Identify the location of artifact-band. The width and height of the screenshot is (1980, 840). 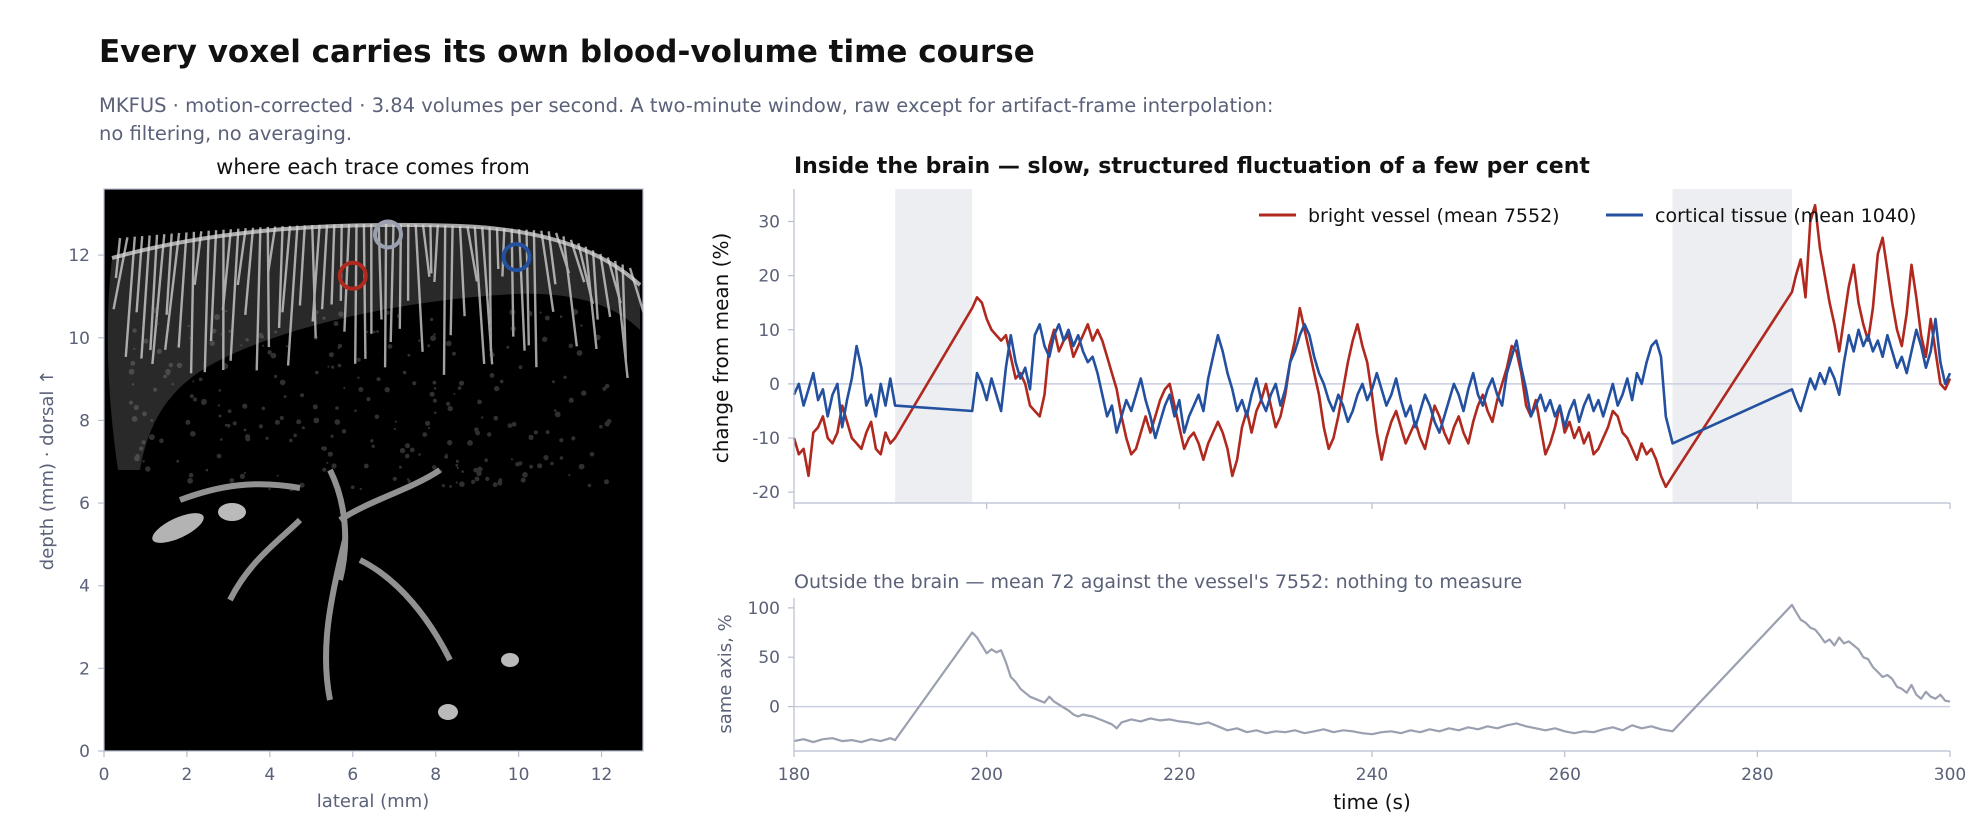
(934, 346).